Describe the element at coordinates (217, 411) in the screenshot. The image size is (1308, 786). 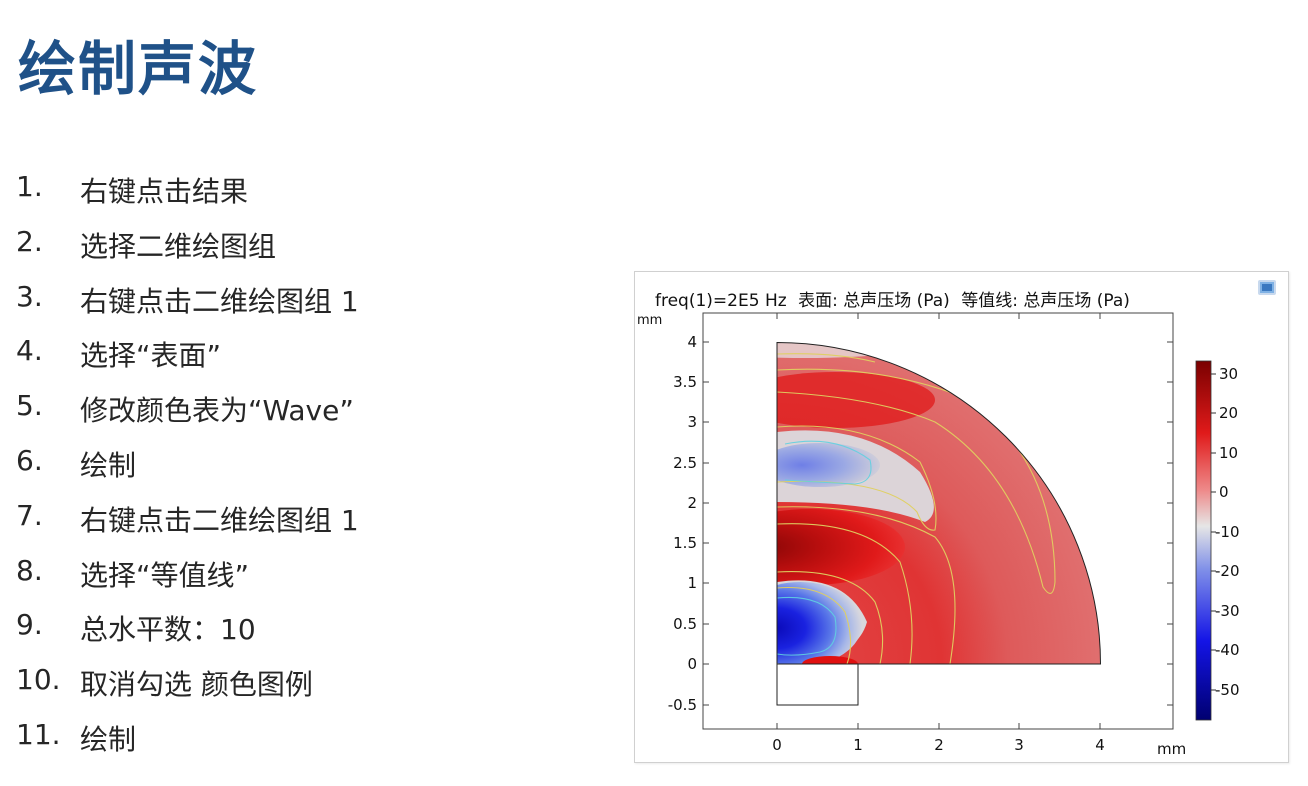
I see `step-text: 修改颜色表为“Wave”` at that location.